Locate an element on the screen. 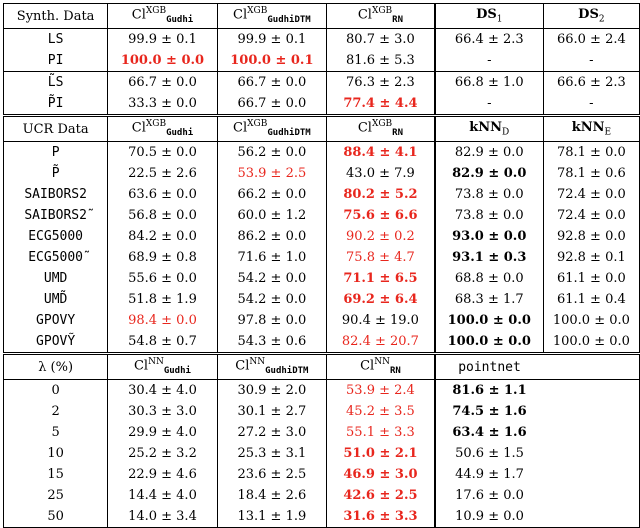  column-header-text: UCR Data is located at coordinates (55, 129).